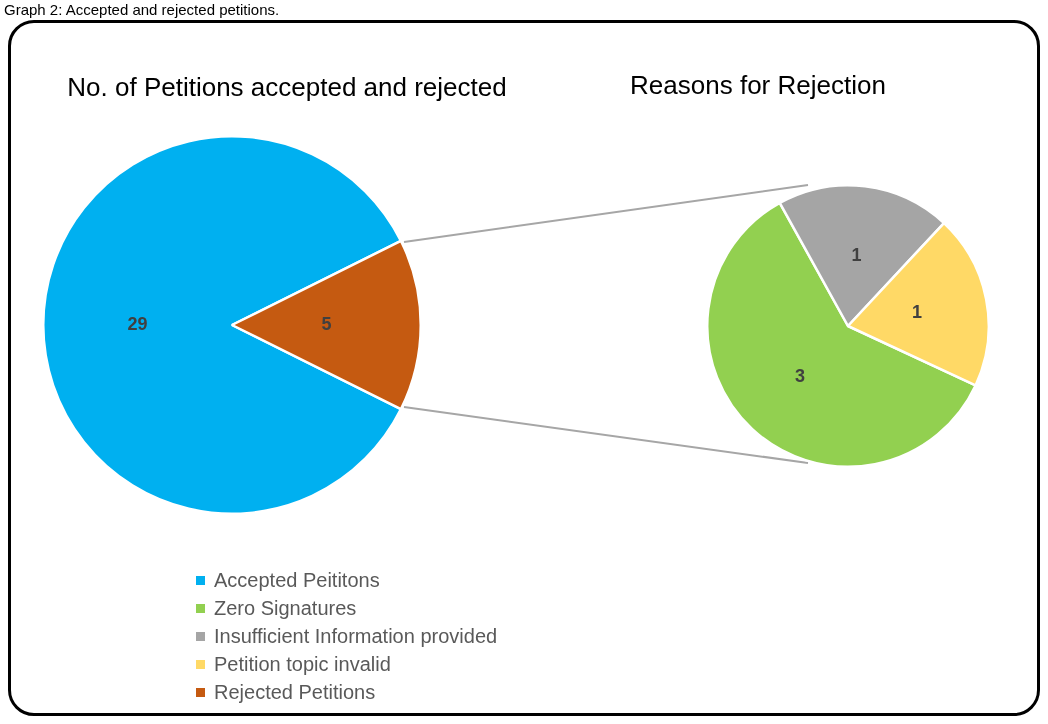 This screenshot has width=1048, height=724. I want to click on caption: Graph 2: Accepted and rejected petitions., so click(142, 9).